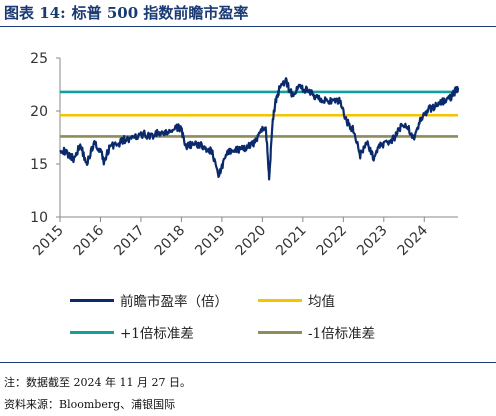 This screenshot has height=416, width=496. Describe the element at coordinates (39, 165) in the screenshot. I see `y-tick-label: 15` at that location.